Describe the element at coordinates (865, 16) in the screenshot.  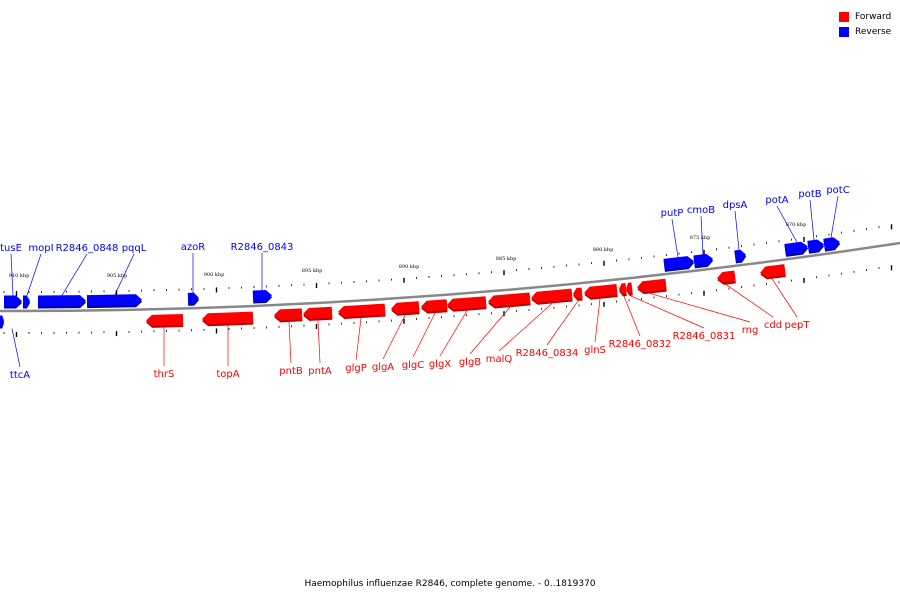
I see `legend-item-forward: Forward` at that location.